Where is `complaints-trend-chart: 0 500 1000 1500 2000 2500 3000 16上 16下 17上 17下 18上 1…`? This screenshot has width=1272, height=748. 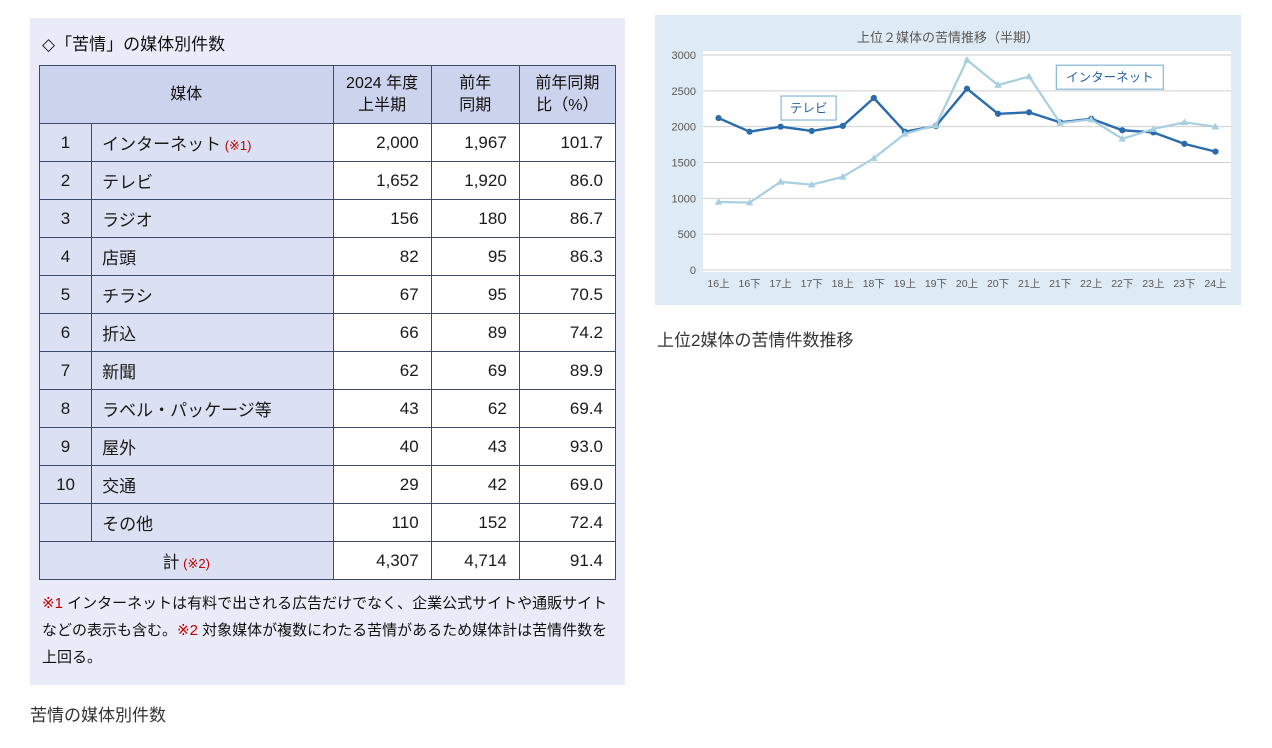 complaints-trend-chart: 0 500 1000 1500 2000 2500 3000 16上 16下 17上 17下 18上 1… is located at coordinates (951, 170).